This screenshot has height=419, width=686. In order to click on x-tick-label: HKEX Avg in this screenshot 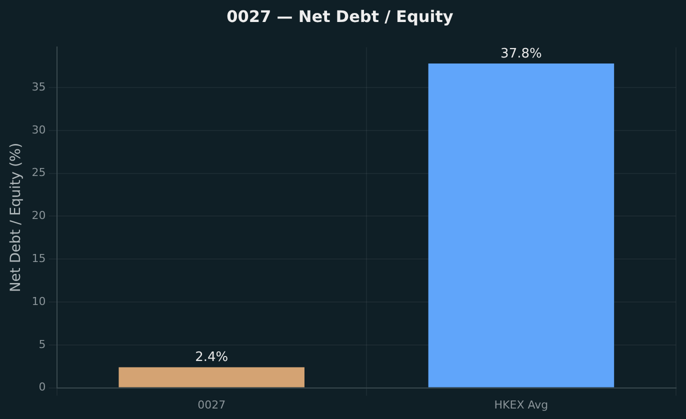, I will do `click(521, 405)`.